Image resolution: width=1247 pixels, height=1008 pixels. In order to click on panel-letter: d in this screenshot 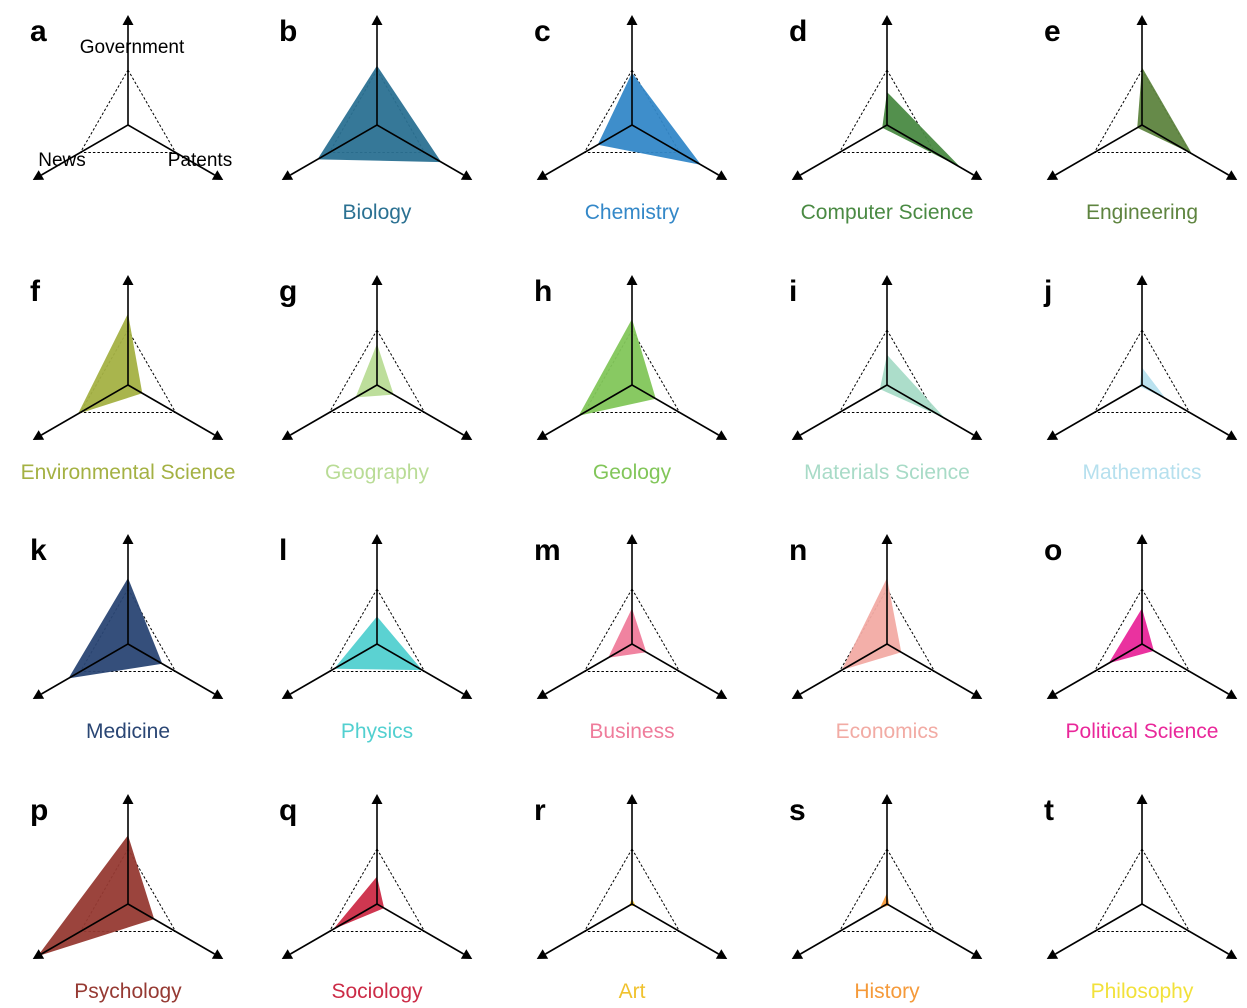, I will do `click(798, 31)`.